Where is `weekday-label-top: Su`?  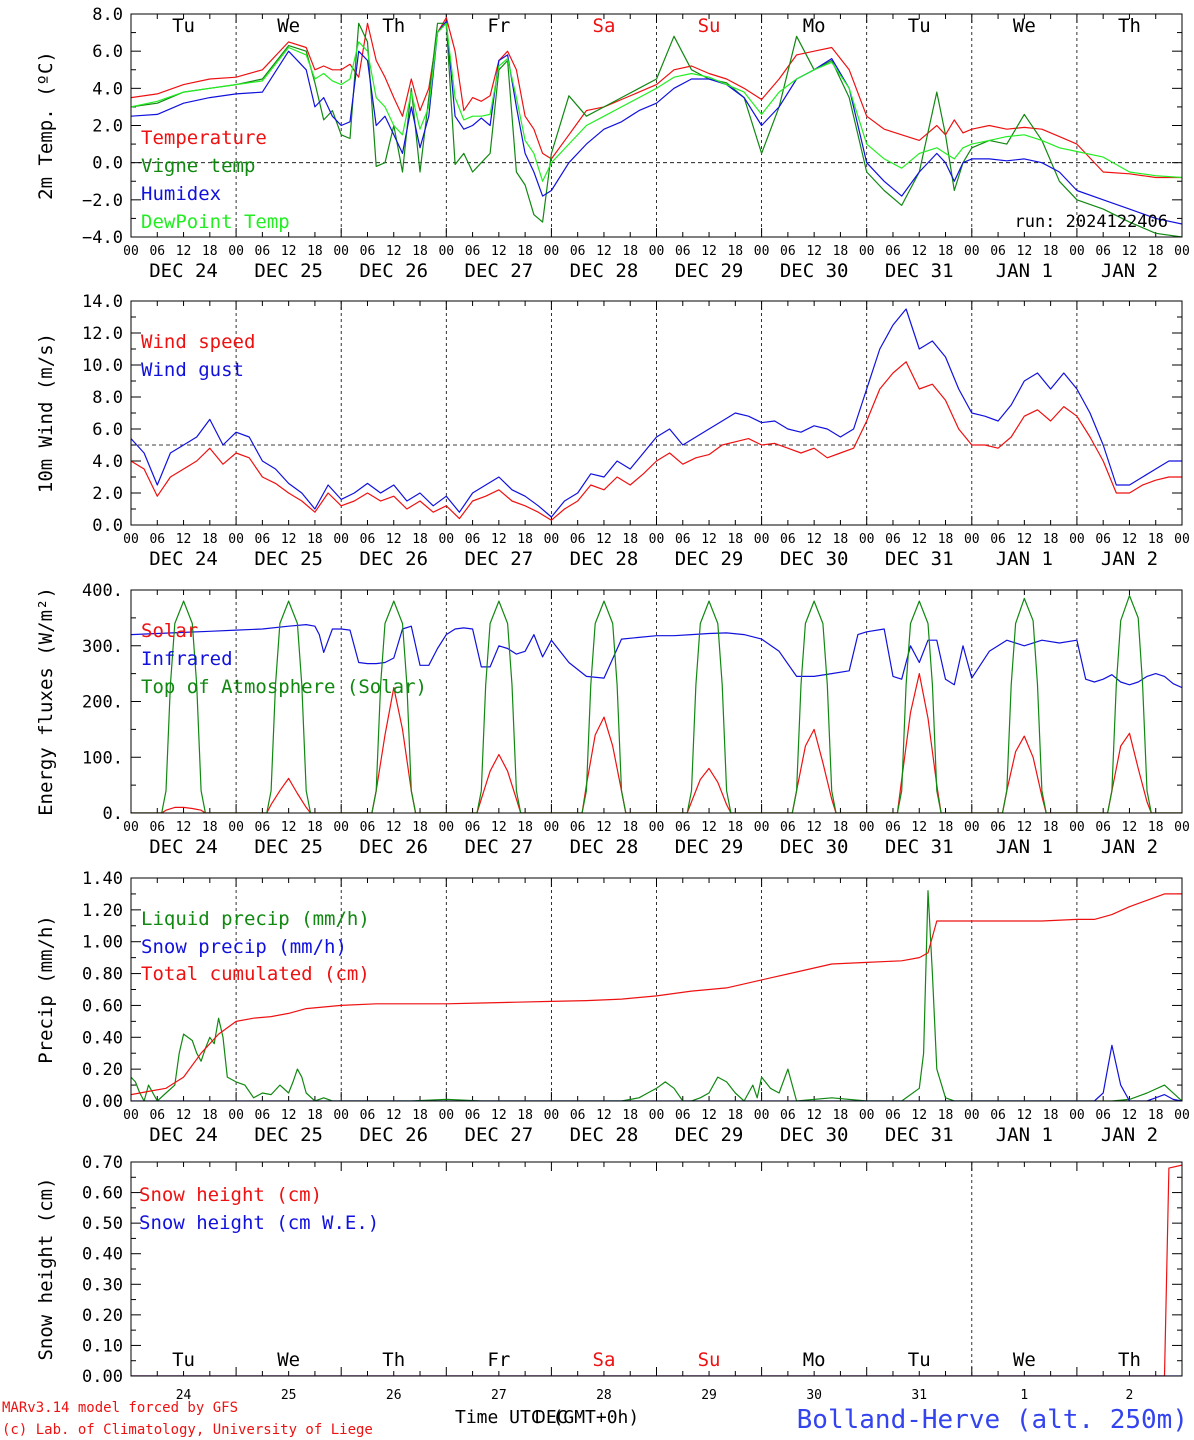 weekday-label-top: Su is located at coordinates (709, 26).